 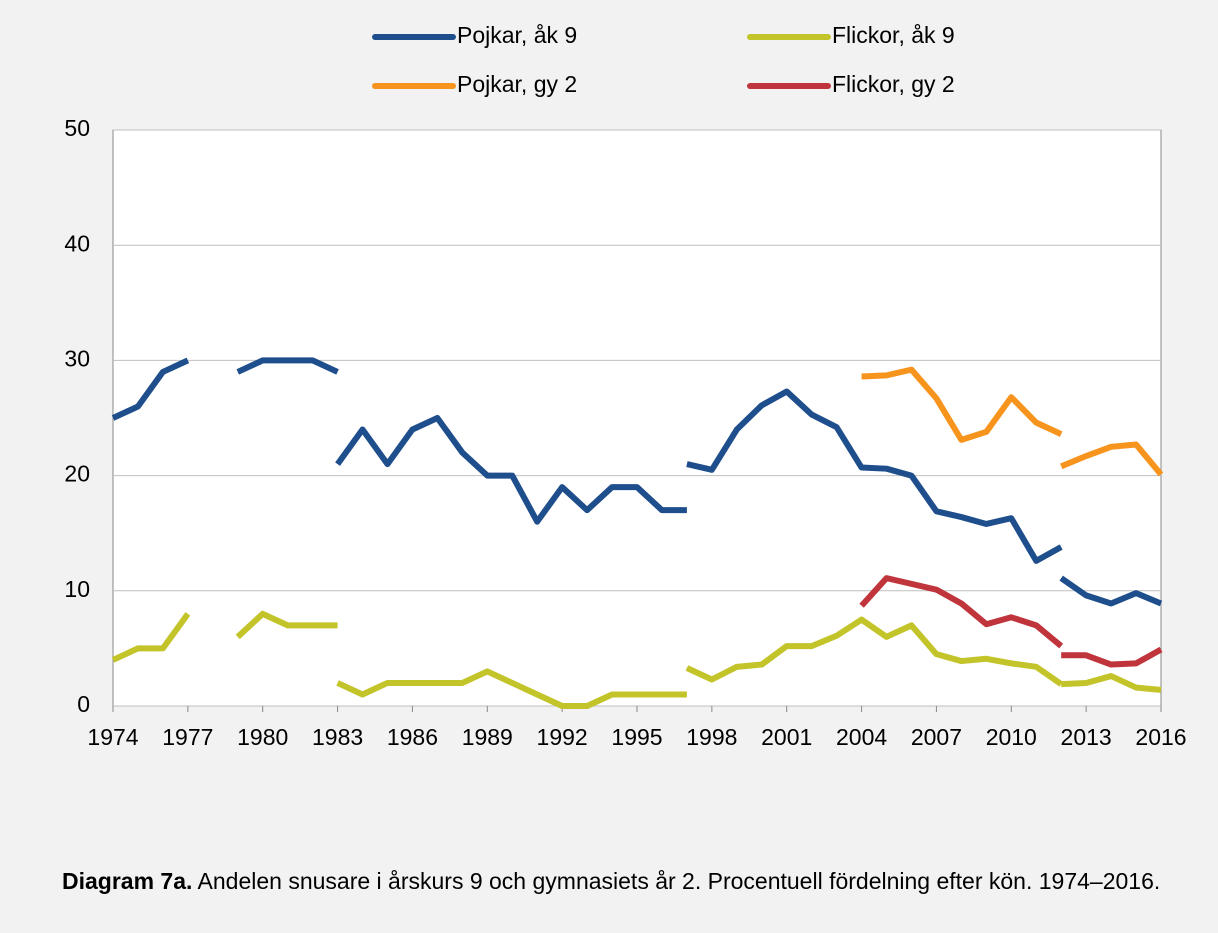 What do you see at coordinates (1160, 737) in the screenshot?
I see `x-tick-label: 2016` at bounding box center [1160, 737].